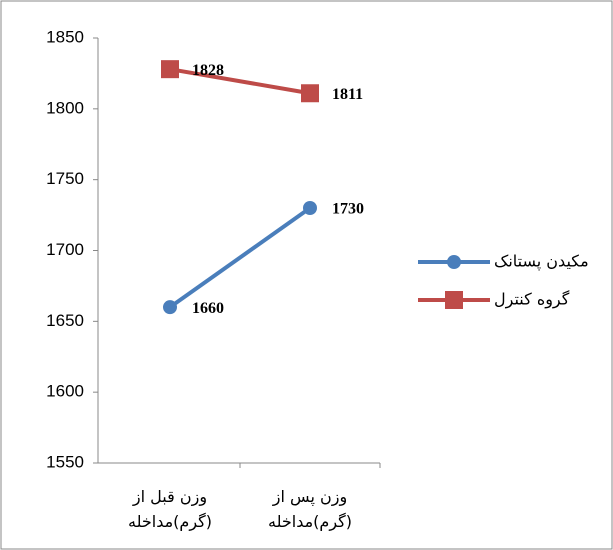 This screenshot has width=613, height=550. What do you see at coordinates (65, 249) in the screenshot?
I see `y-tick-label: 1700` at bounding box center [65, 249].